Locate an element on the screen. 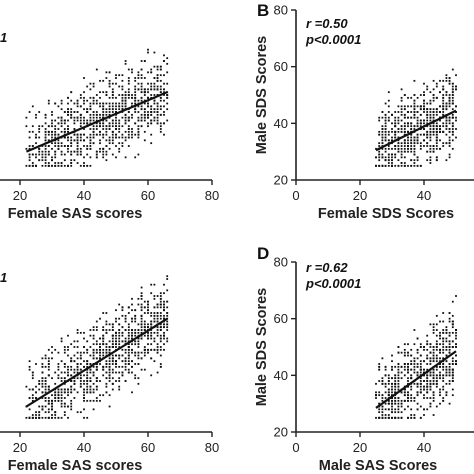 Image resolution: width=474 pixels, height=474 pixels. y-axis-title: Male SDS Scores is located at coordinates (262, 347).